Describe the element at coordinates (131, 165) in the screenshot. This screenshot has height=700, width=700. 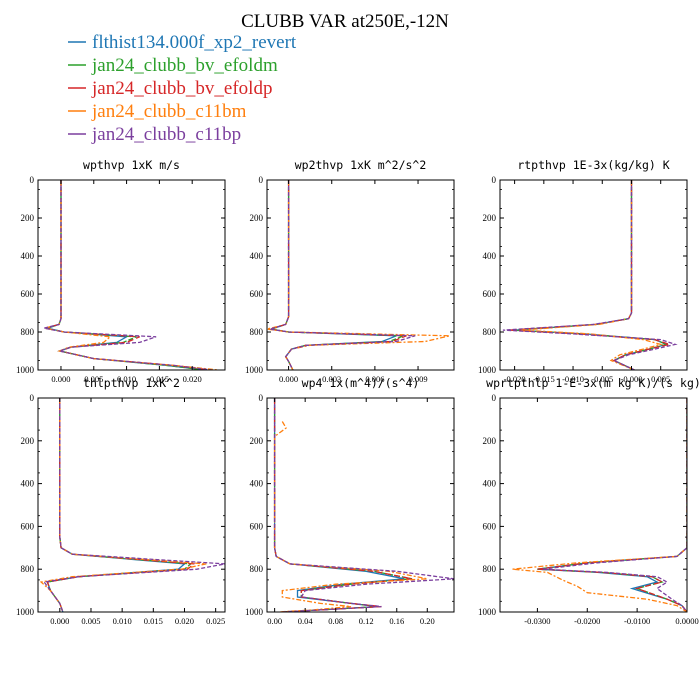
I see `panel-title: wpthvp 1xK m/s` at that location.